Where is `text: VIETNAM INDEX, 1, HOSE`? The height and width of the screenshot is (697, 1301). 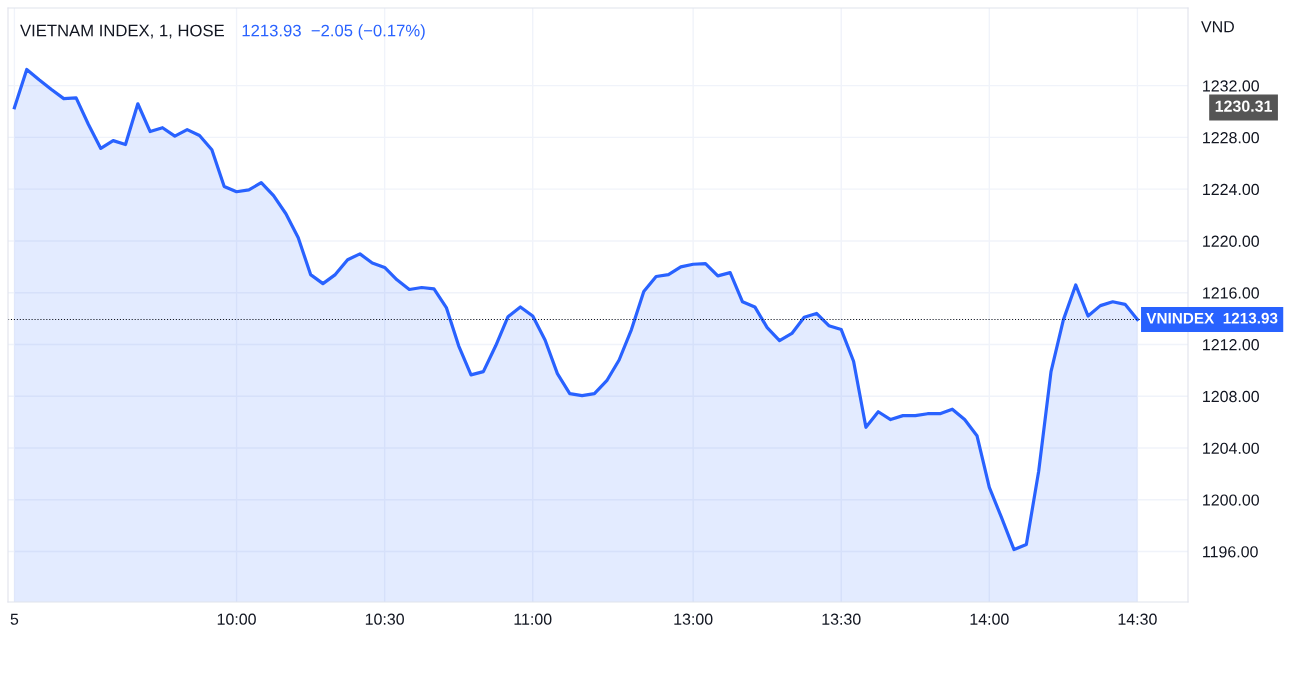
text: VIETNAM INDEX, 1, HOSE is located at coordinates (122, 31).